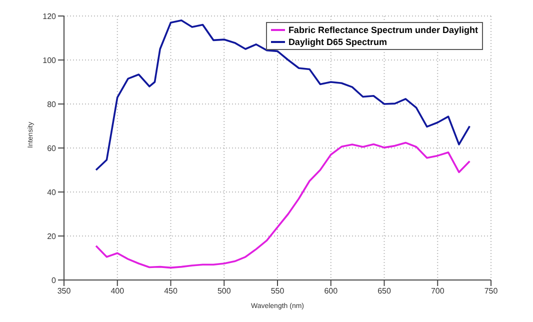 The image size is (533, 322). What do you see at coordinates (224, 291) in the screenshot?
I see `x-tick-label: 500` at bounding box center [224, 291].